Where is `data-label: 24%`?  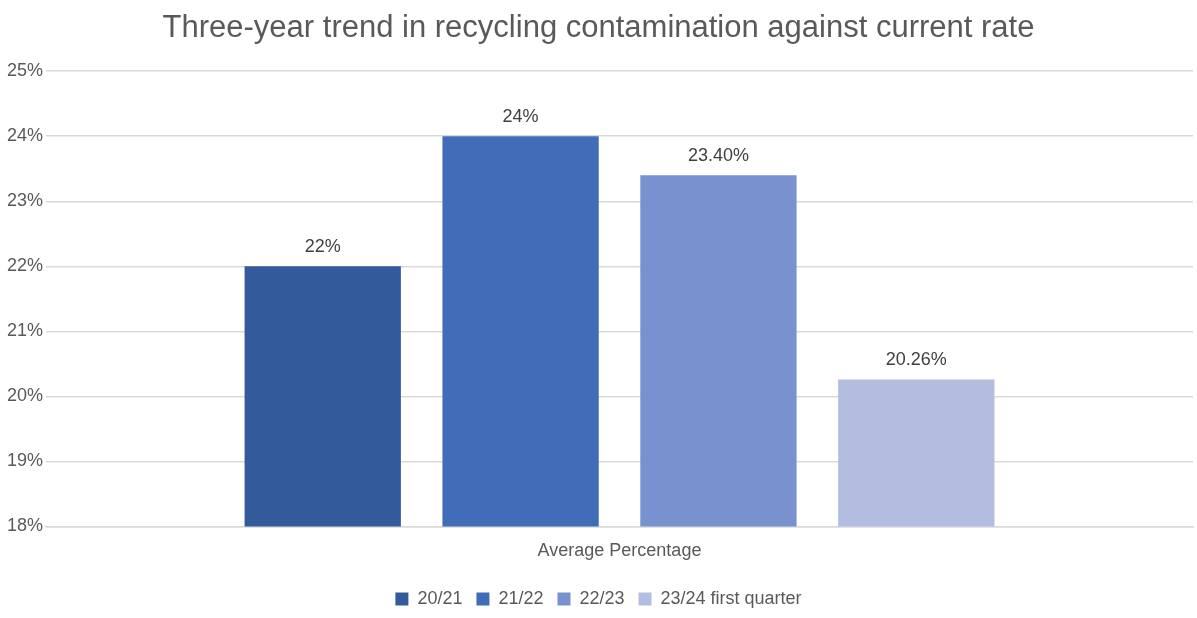 data-label: 24% is located at coordinates (520, 116).